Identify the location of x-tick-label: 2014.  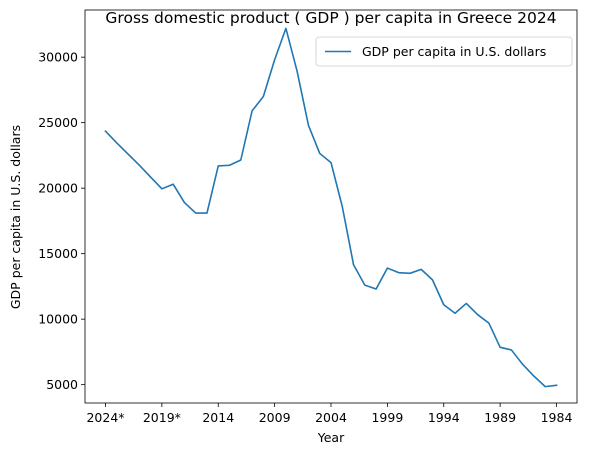
(218, 417).